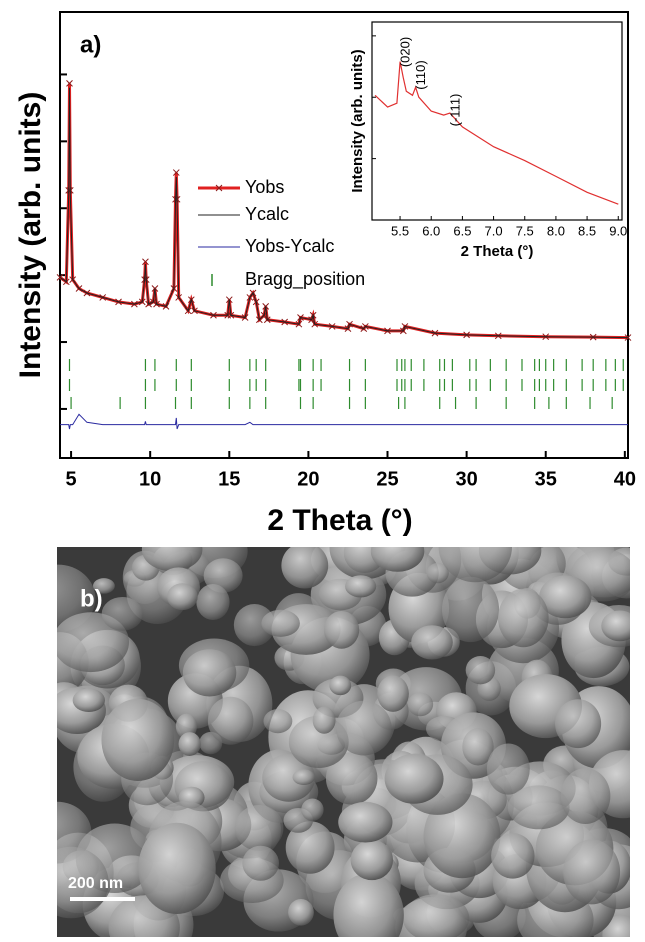 The width and height of the screenshot is (645, 942). Describe the element at coordinates (556, 230) in the screenshot. I see `x-tick-label: 8.0` at that location.